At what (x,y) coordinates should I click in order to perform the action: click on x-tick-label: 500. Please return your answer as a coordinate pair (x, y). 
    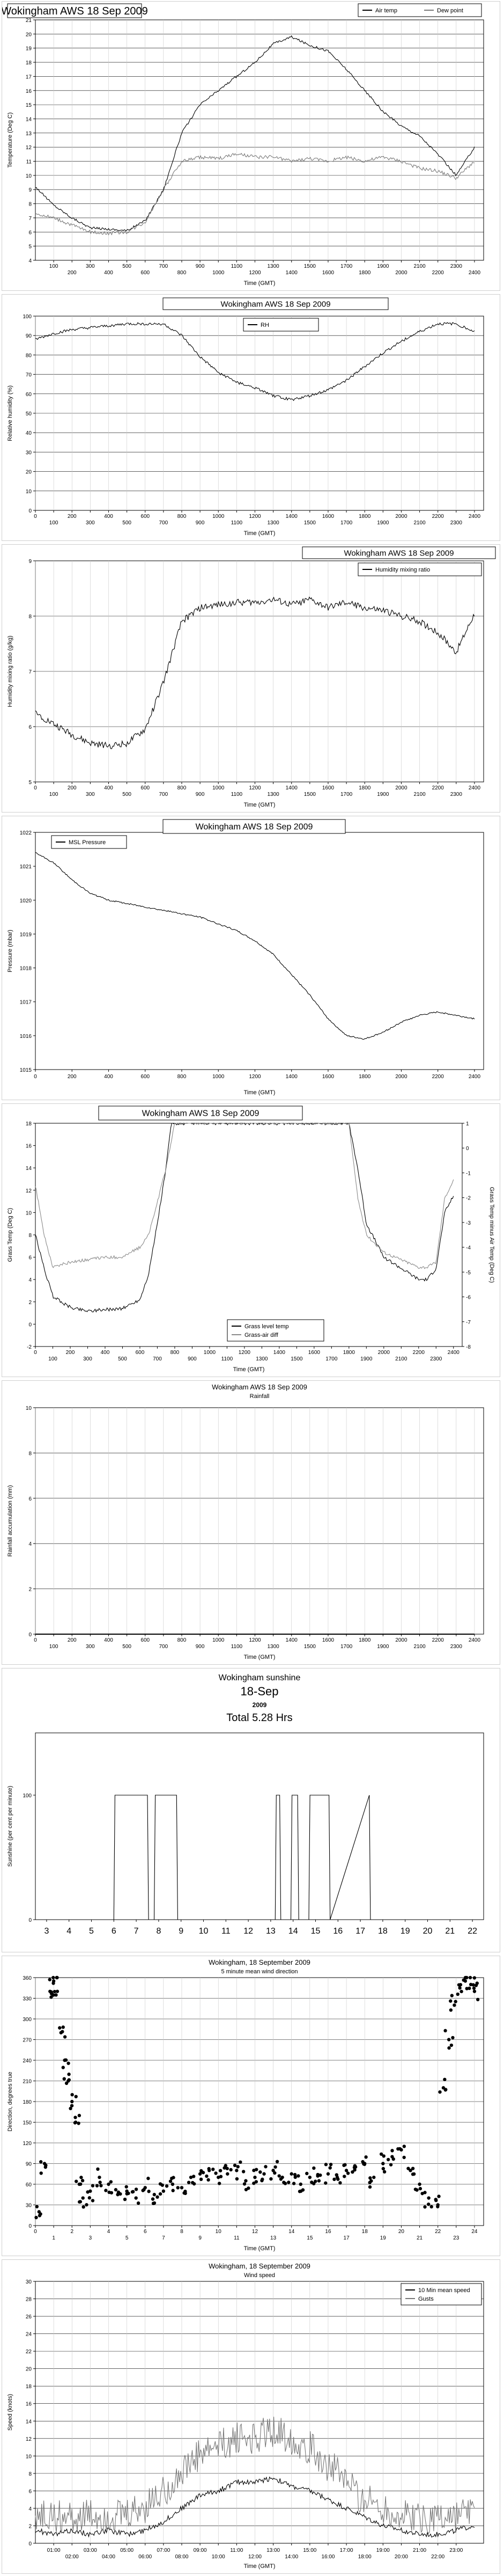
    Looking at the image, I should click on (127, 523).